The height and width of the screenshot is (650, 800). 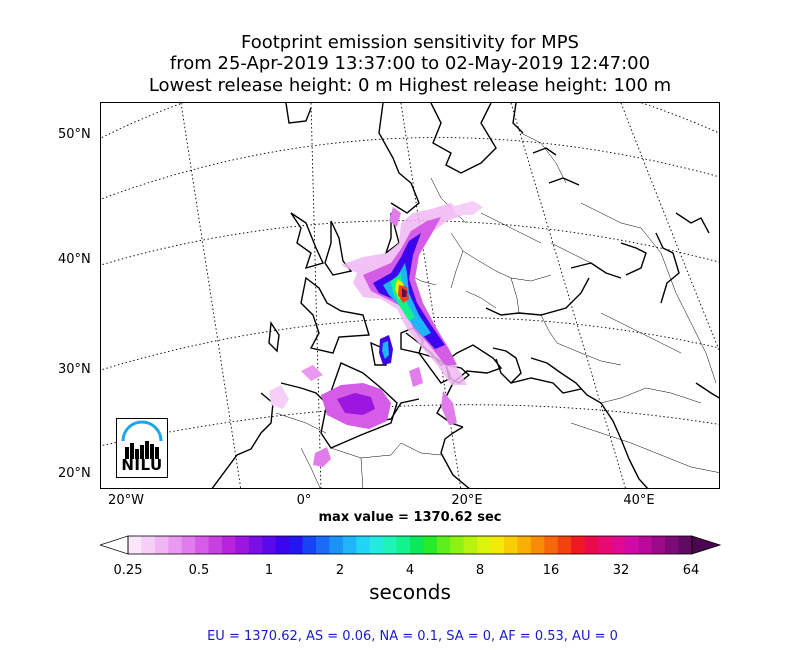 What do you see at coordinates (410, 570) in the screenshot?
I see `colorbar-tick-4: 4` at bounding box center [410, 570].